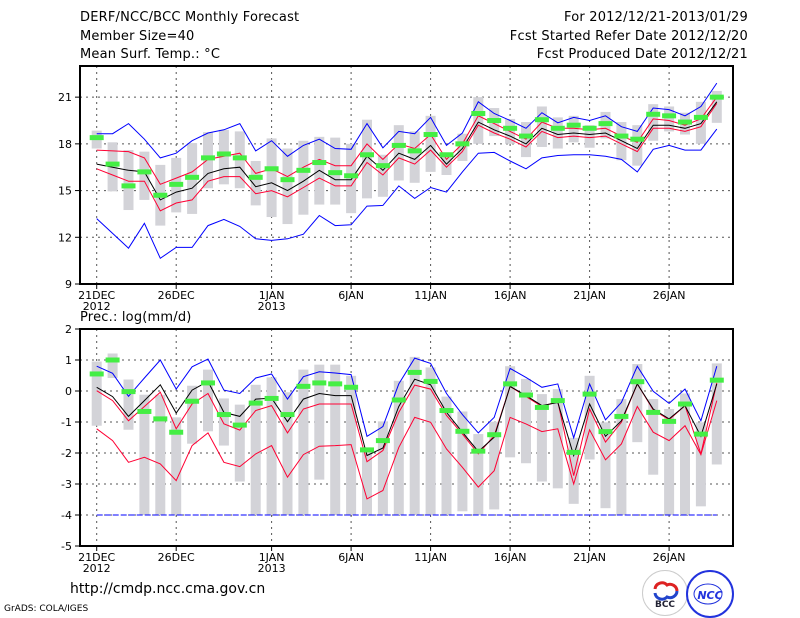 Image resolution: width=800 pixels, height=618 pixels. Describe the element at coordinates (190, 17) in the screenshot. I see `chart-title: DERF/NCC/BCC Monthly Forecast` at that location.